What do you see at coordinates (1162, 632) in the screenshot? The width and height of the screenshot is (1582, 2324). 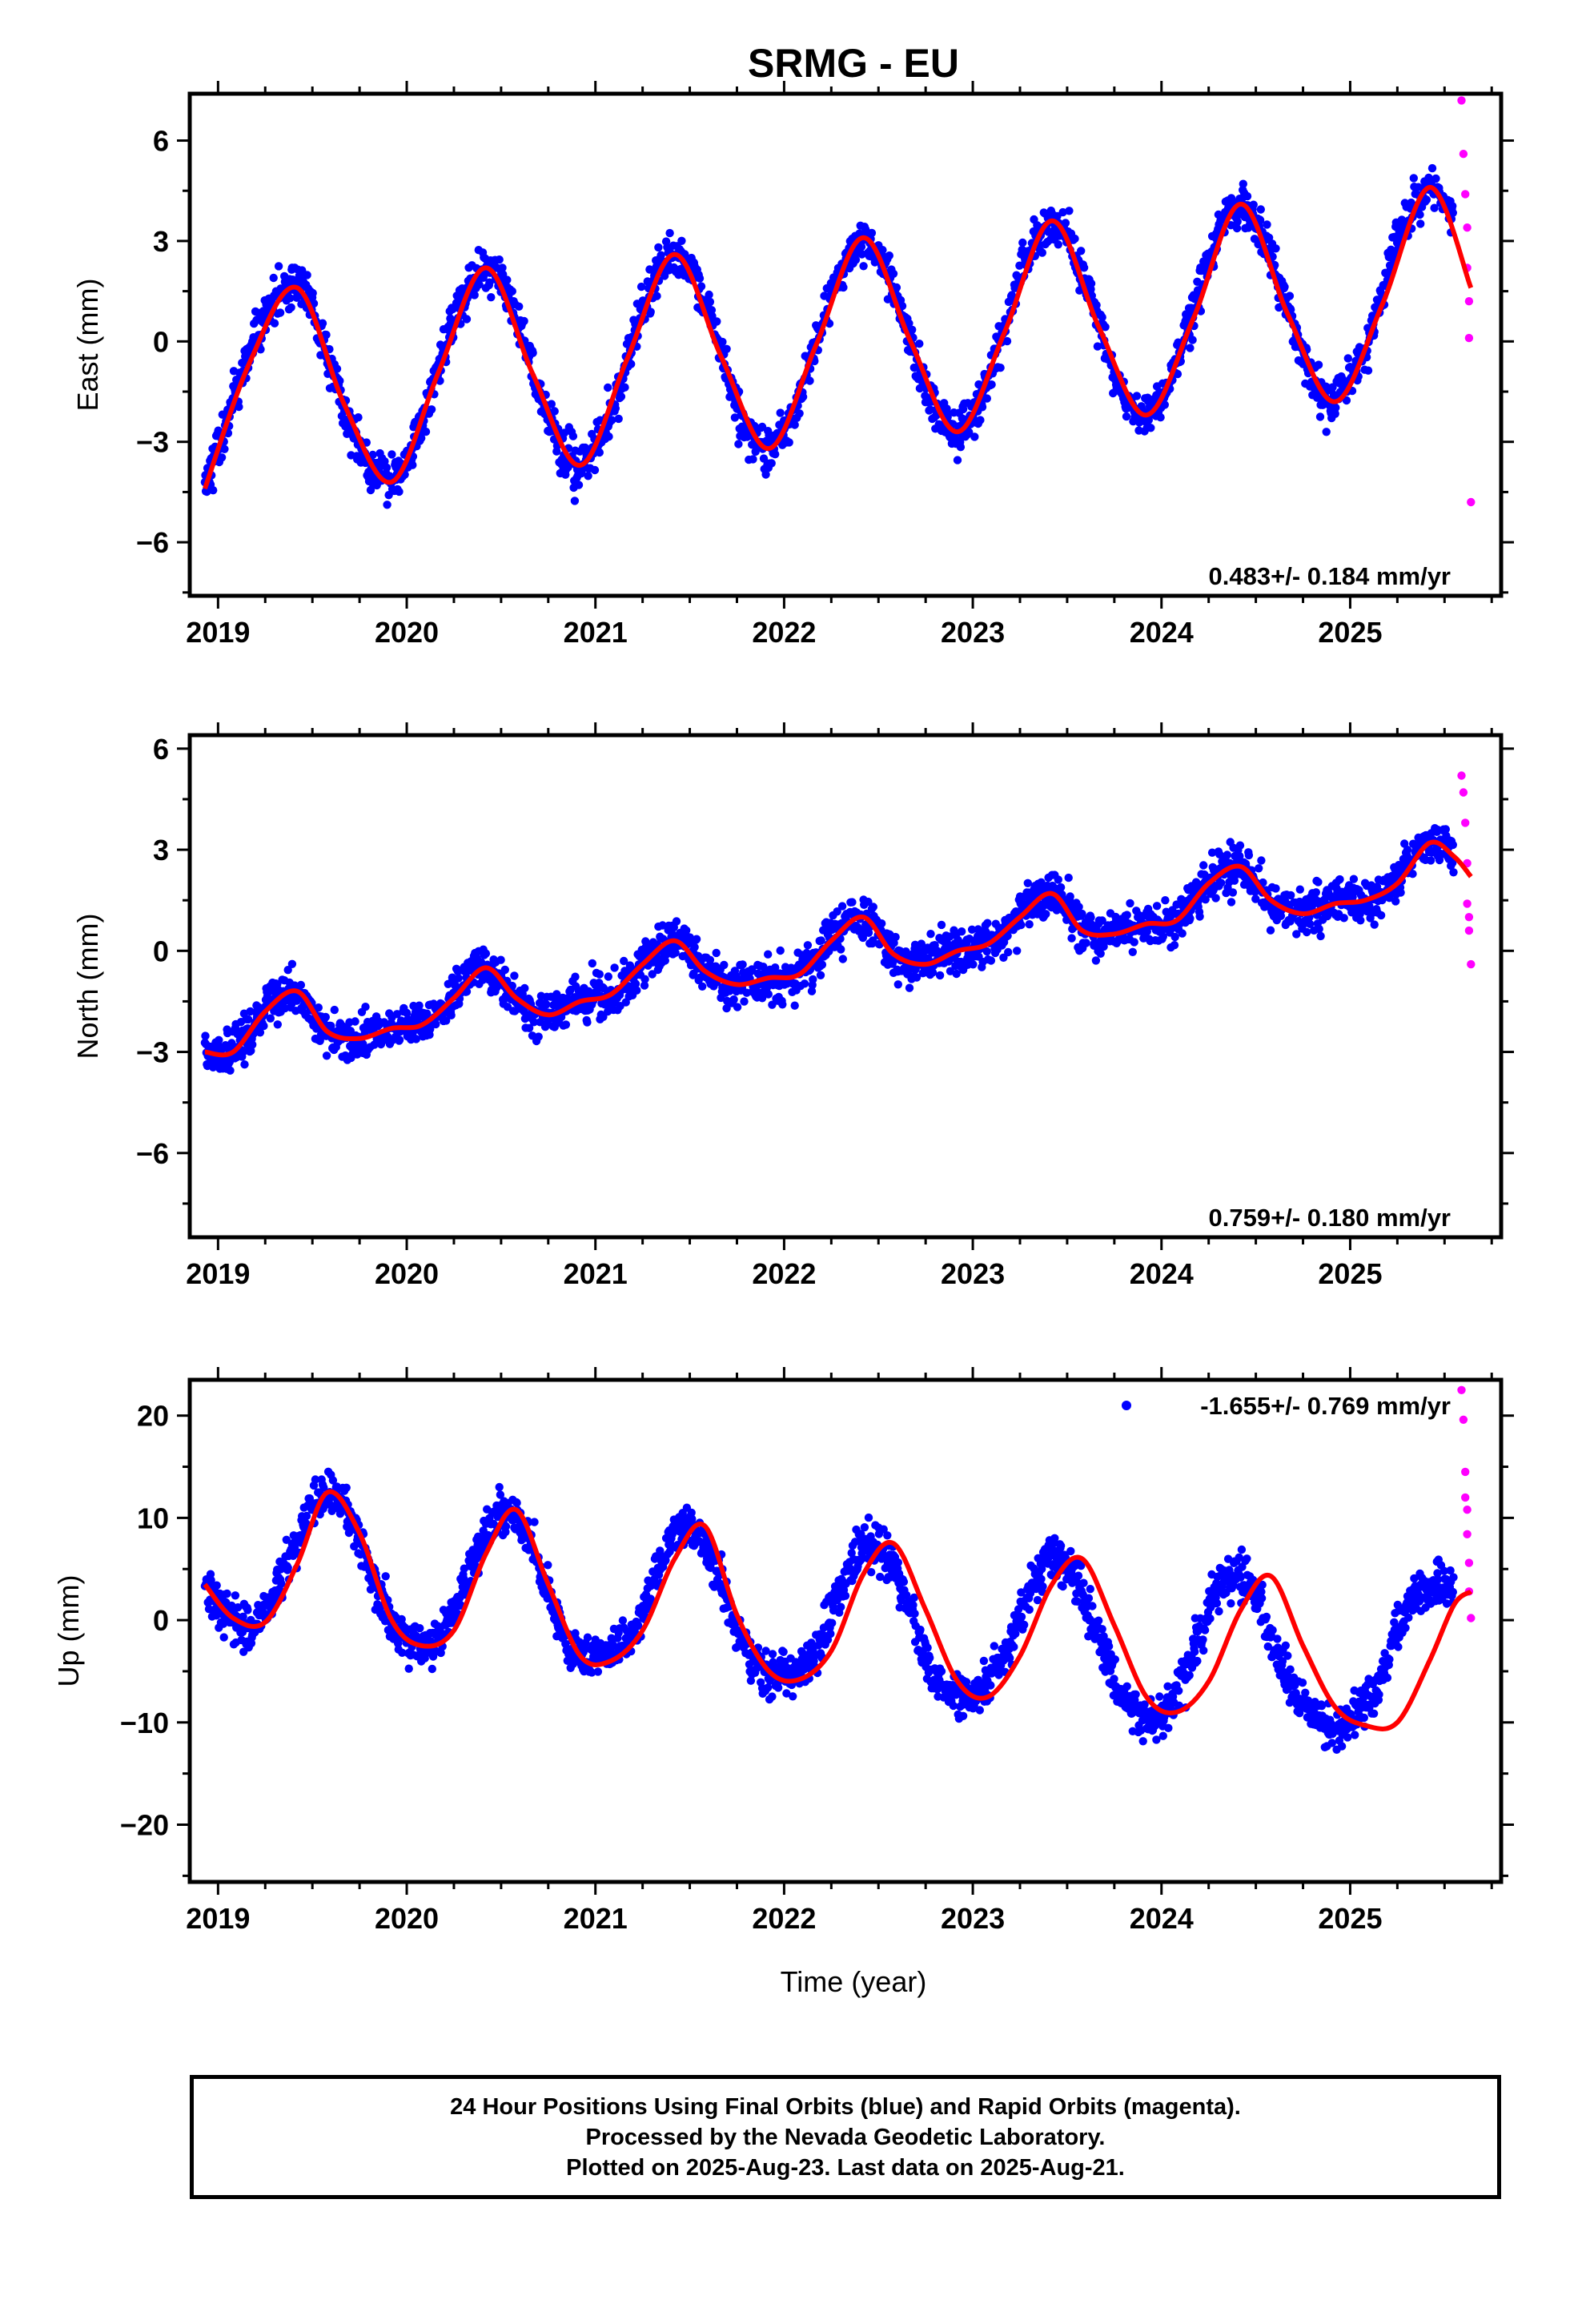 I see `x-tick-label: 2024` at bounding box center [1162, 632].